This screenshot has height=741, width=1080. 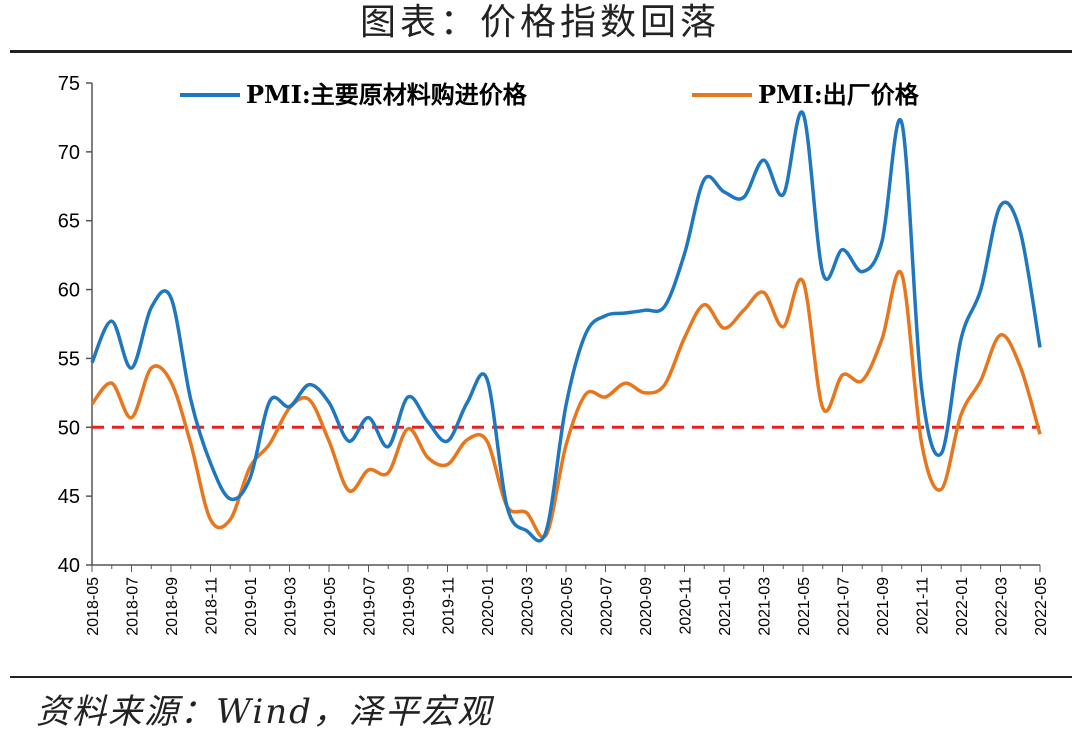 What do you see at coordinates (69, 359) in the screenshot?
I see `y-tick-label: 55` at bounding box center [69, 359].